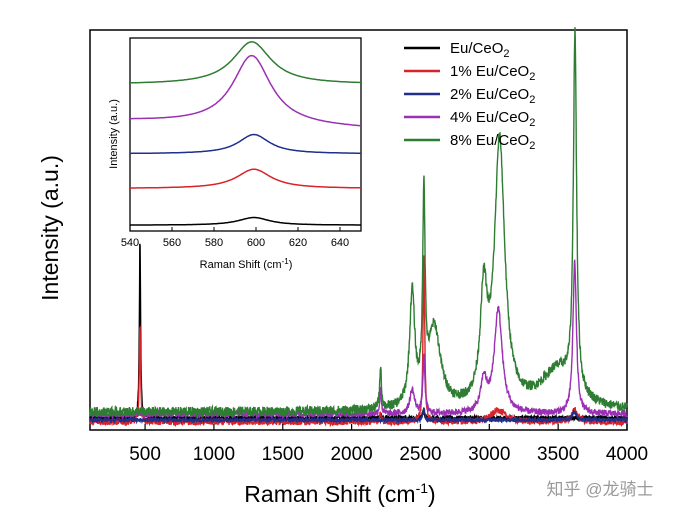 The height and width of the screenshot is (520, 680). I want to click on legend-label-1: 1% Eu/CeO2, so click(492, 73).